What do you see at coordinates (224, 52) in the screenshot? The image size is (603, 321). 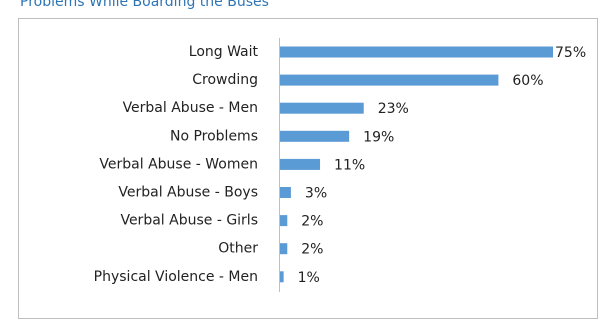 I see `category-label: Long Wait` at bounding box center [224, 52].